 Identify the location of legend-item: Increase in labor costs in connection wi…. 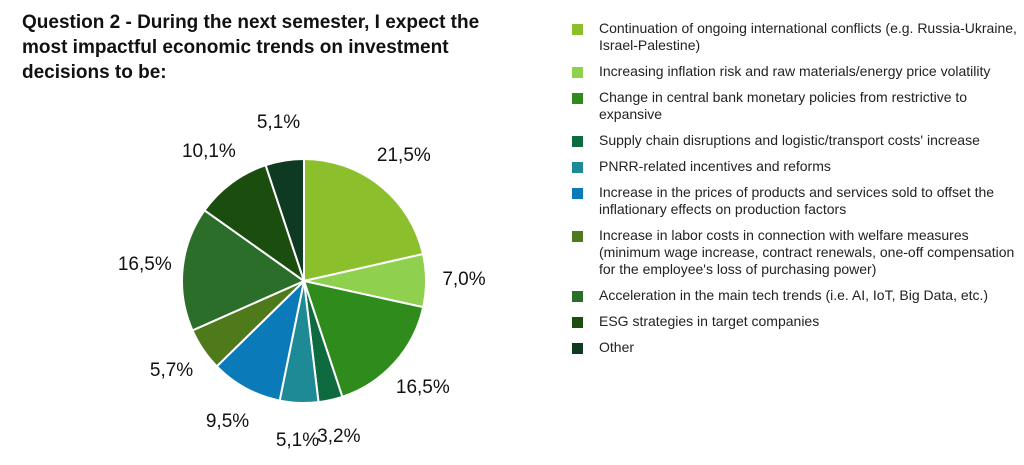
(794, 252).